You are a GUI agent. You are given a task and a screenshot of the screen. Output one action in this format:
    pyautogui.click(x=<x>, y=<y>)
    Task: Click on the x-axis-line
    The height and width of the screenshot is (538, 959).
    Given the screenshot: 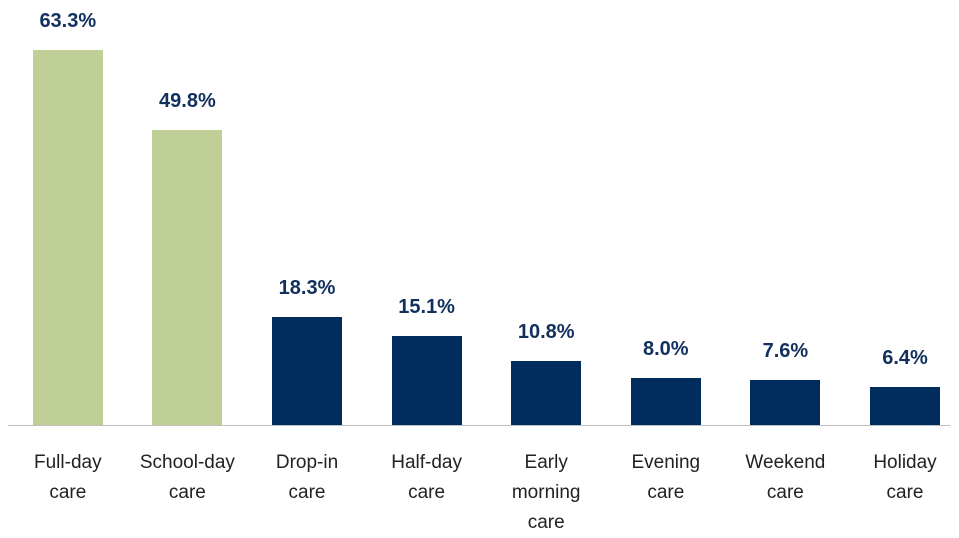 What is the action you would take?
    pyautogui.click(x=479, y=425)
    